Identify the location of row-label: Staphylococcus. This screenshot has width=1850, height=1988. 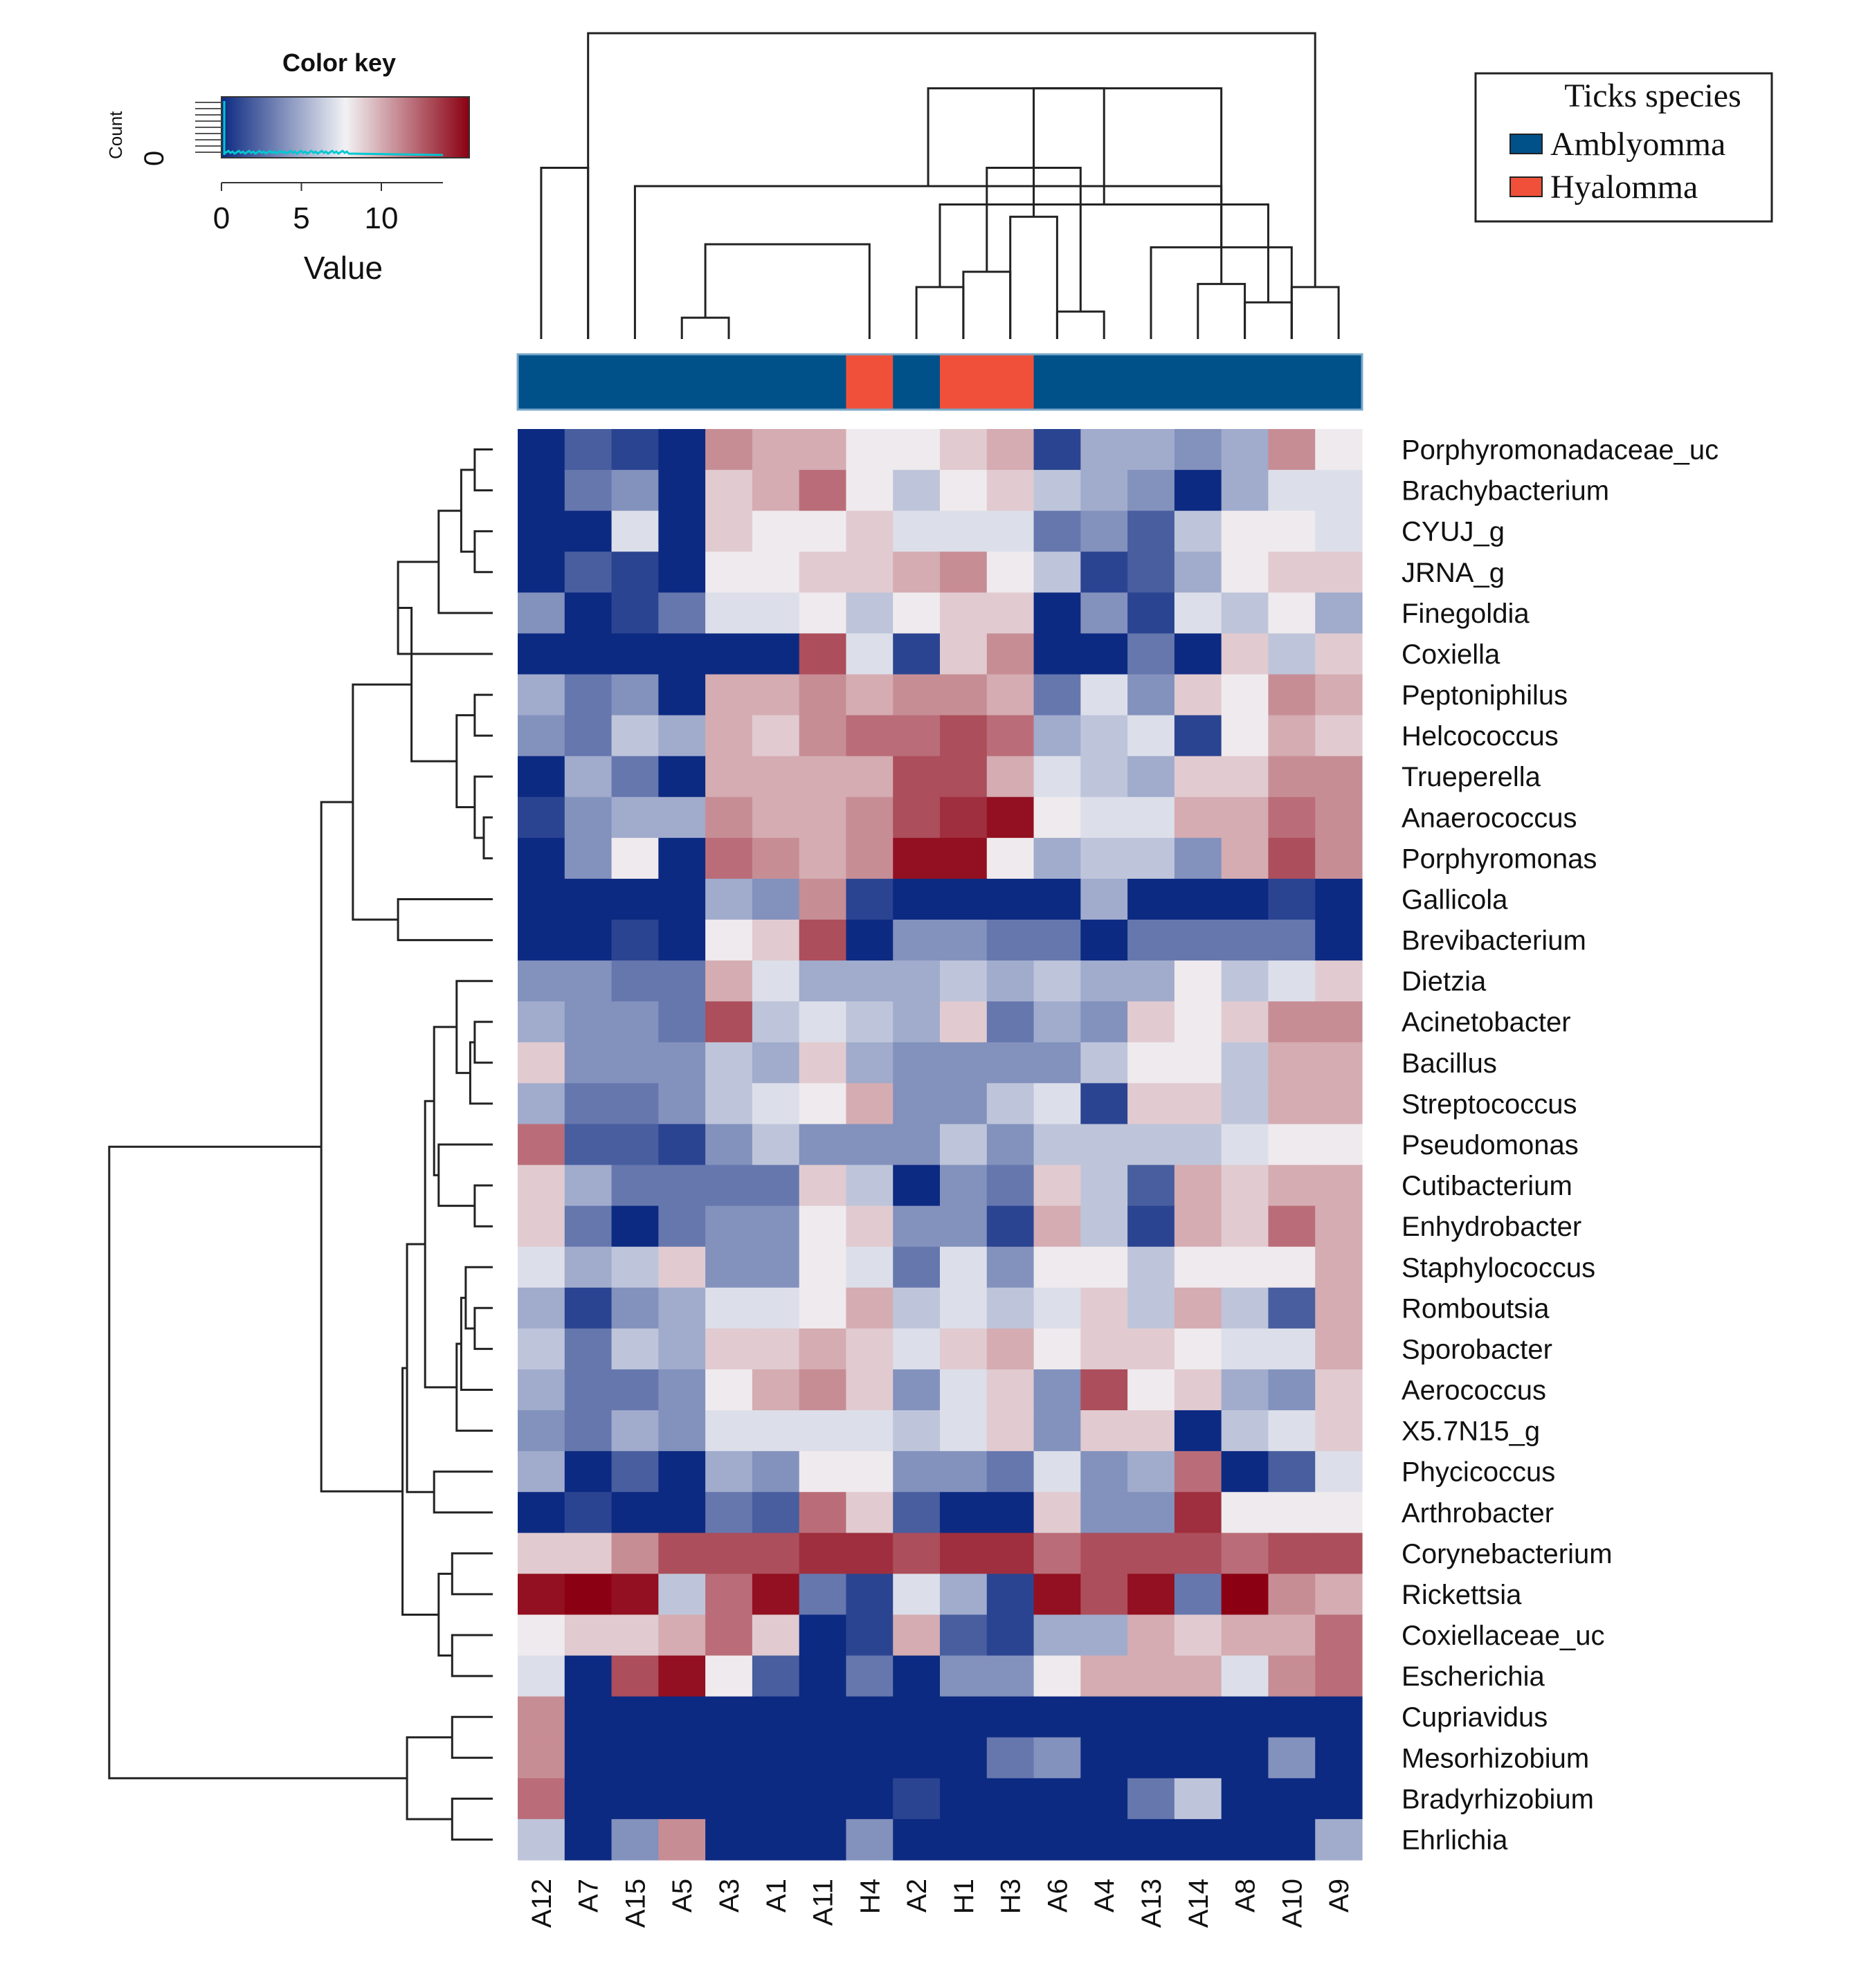
(1498, 1267).